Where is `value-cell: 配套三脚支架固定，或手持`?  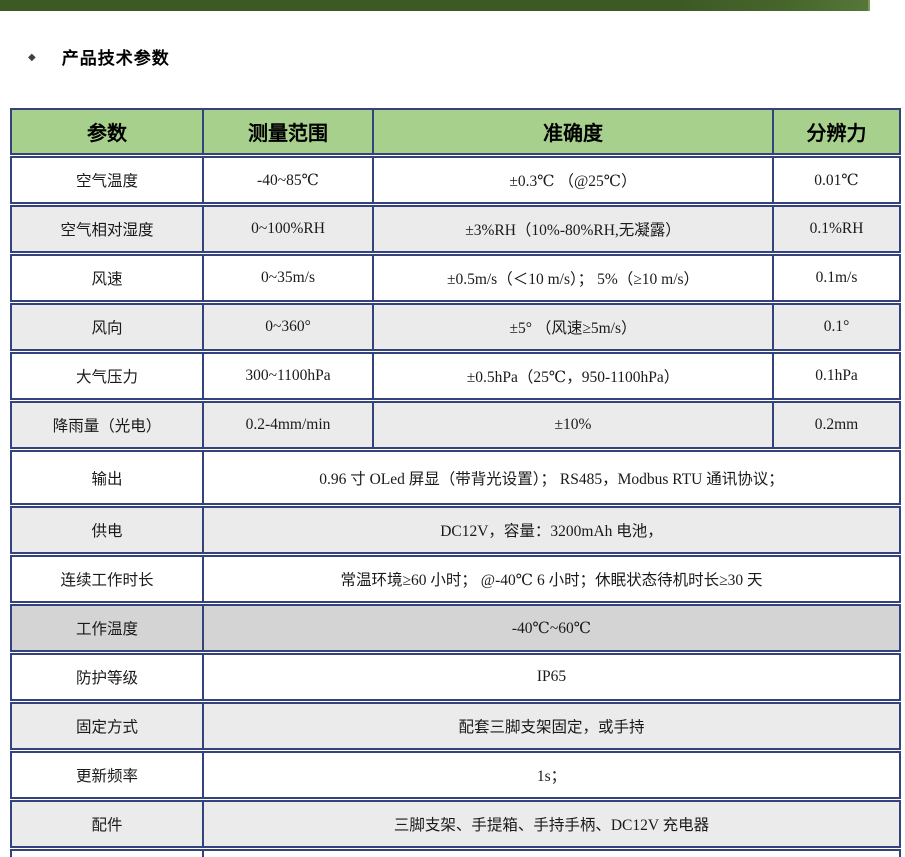 value-cell: 配套三脚支架固定，或手持 is located at coordinates (551, 727).